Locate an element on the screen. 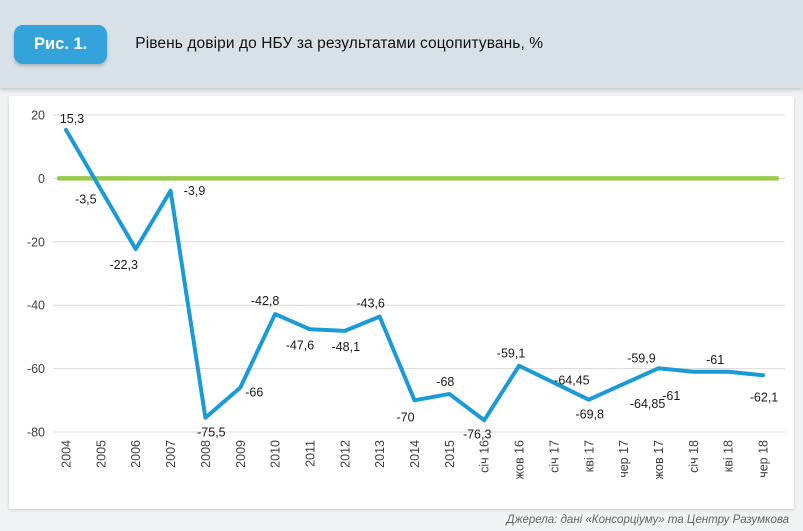  data-point-label: -76,3 is located at coordinates (477, 434).